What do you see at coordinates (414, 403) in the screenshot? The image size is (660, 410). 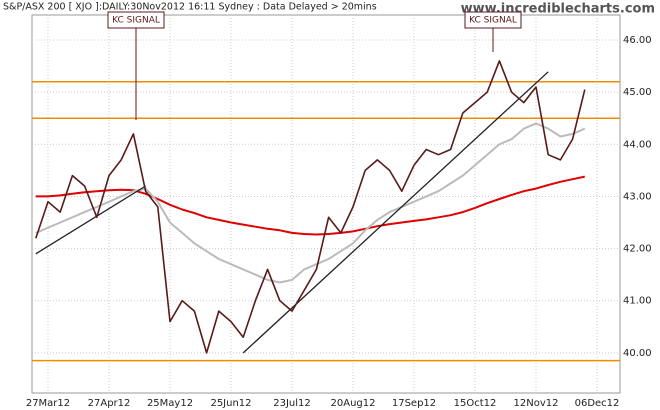 I see `x-tick-label: 17Sep12` at bounding box center [414, 403].